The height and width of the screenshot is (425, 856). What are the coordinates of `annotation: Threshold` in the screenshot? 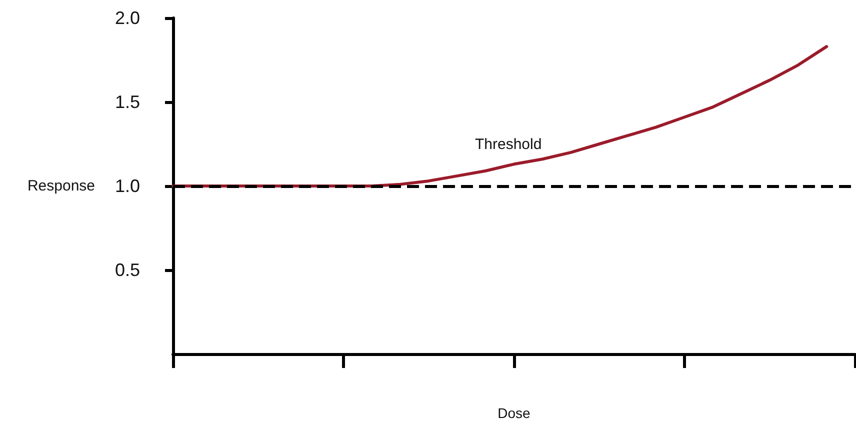 It's located at (508, 144).